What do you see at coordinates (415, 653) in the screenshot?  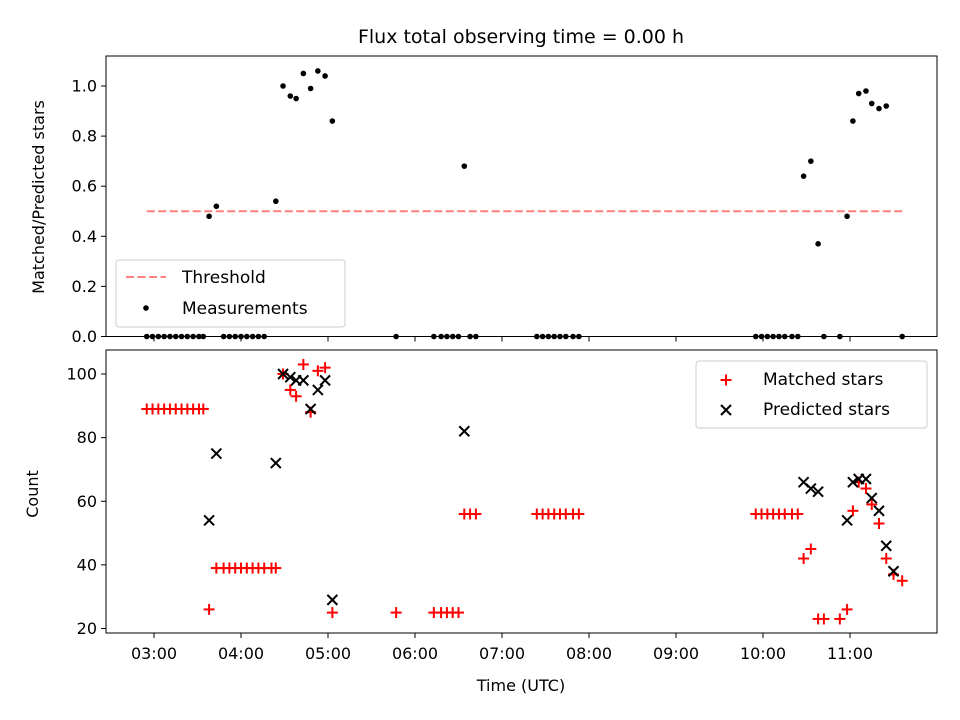 I see `bottom-x-tick-label: 06:00` at bounding box center [415, 653].